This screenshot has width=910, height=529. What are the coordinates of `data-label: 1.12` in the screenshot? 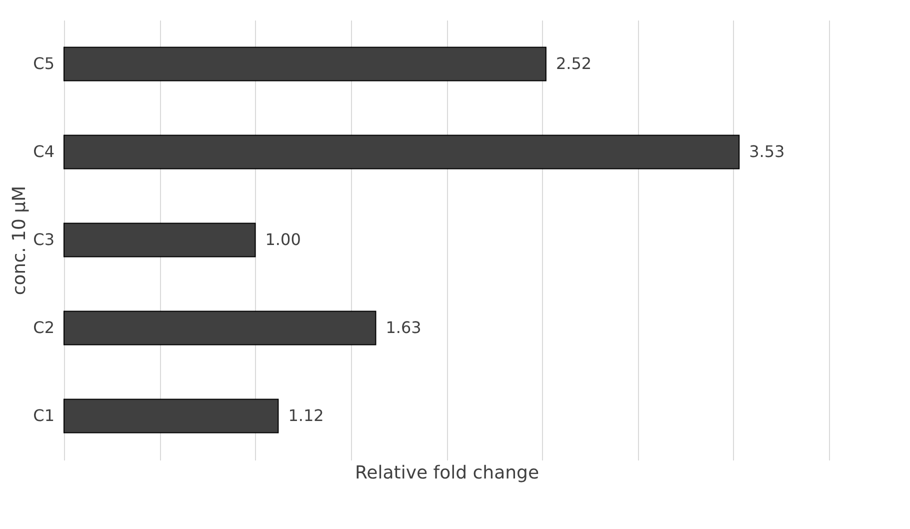 It's located at (306, 415).